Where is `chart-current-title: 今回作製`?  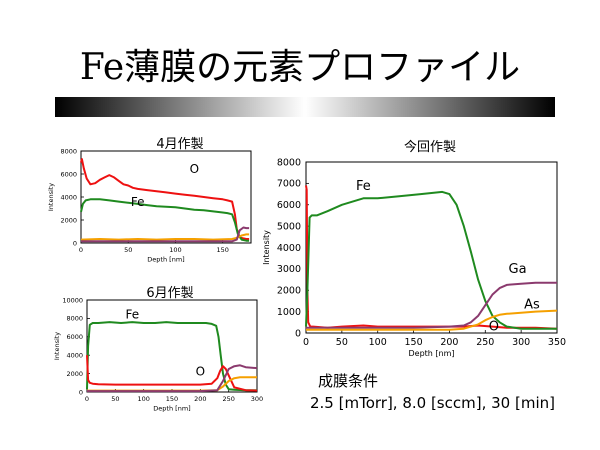
chart-current-title: 今回作製 is located at coordinates (429, 147).